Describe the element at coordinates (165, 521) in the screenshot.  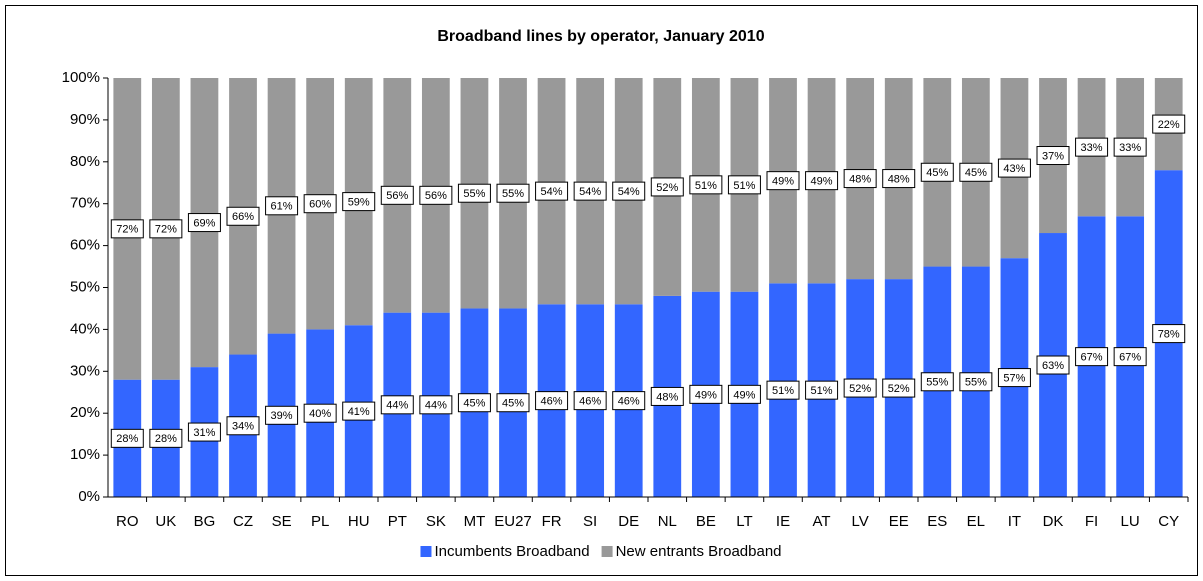
I see `x-tick-label: UK` at that location.